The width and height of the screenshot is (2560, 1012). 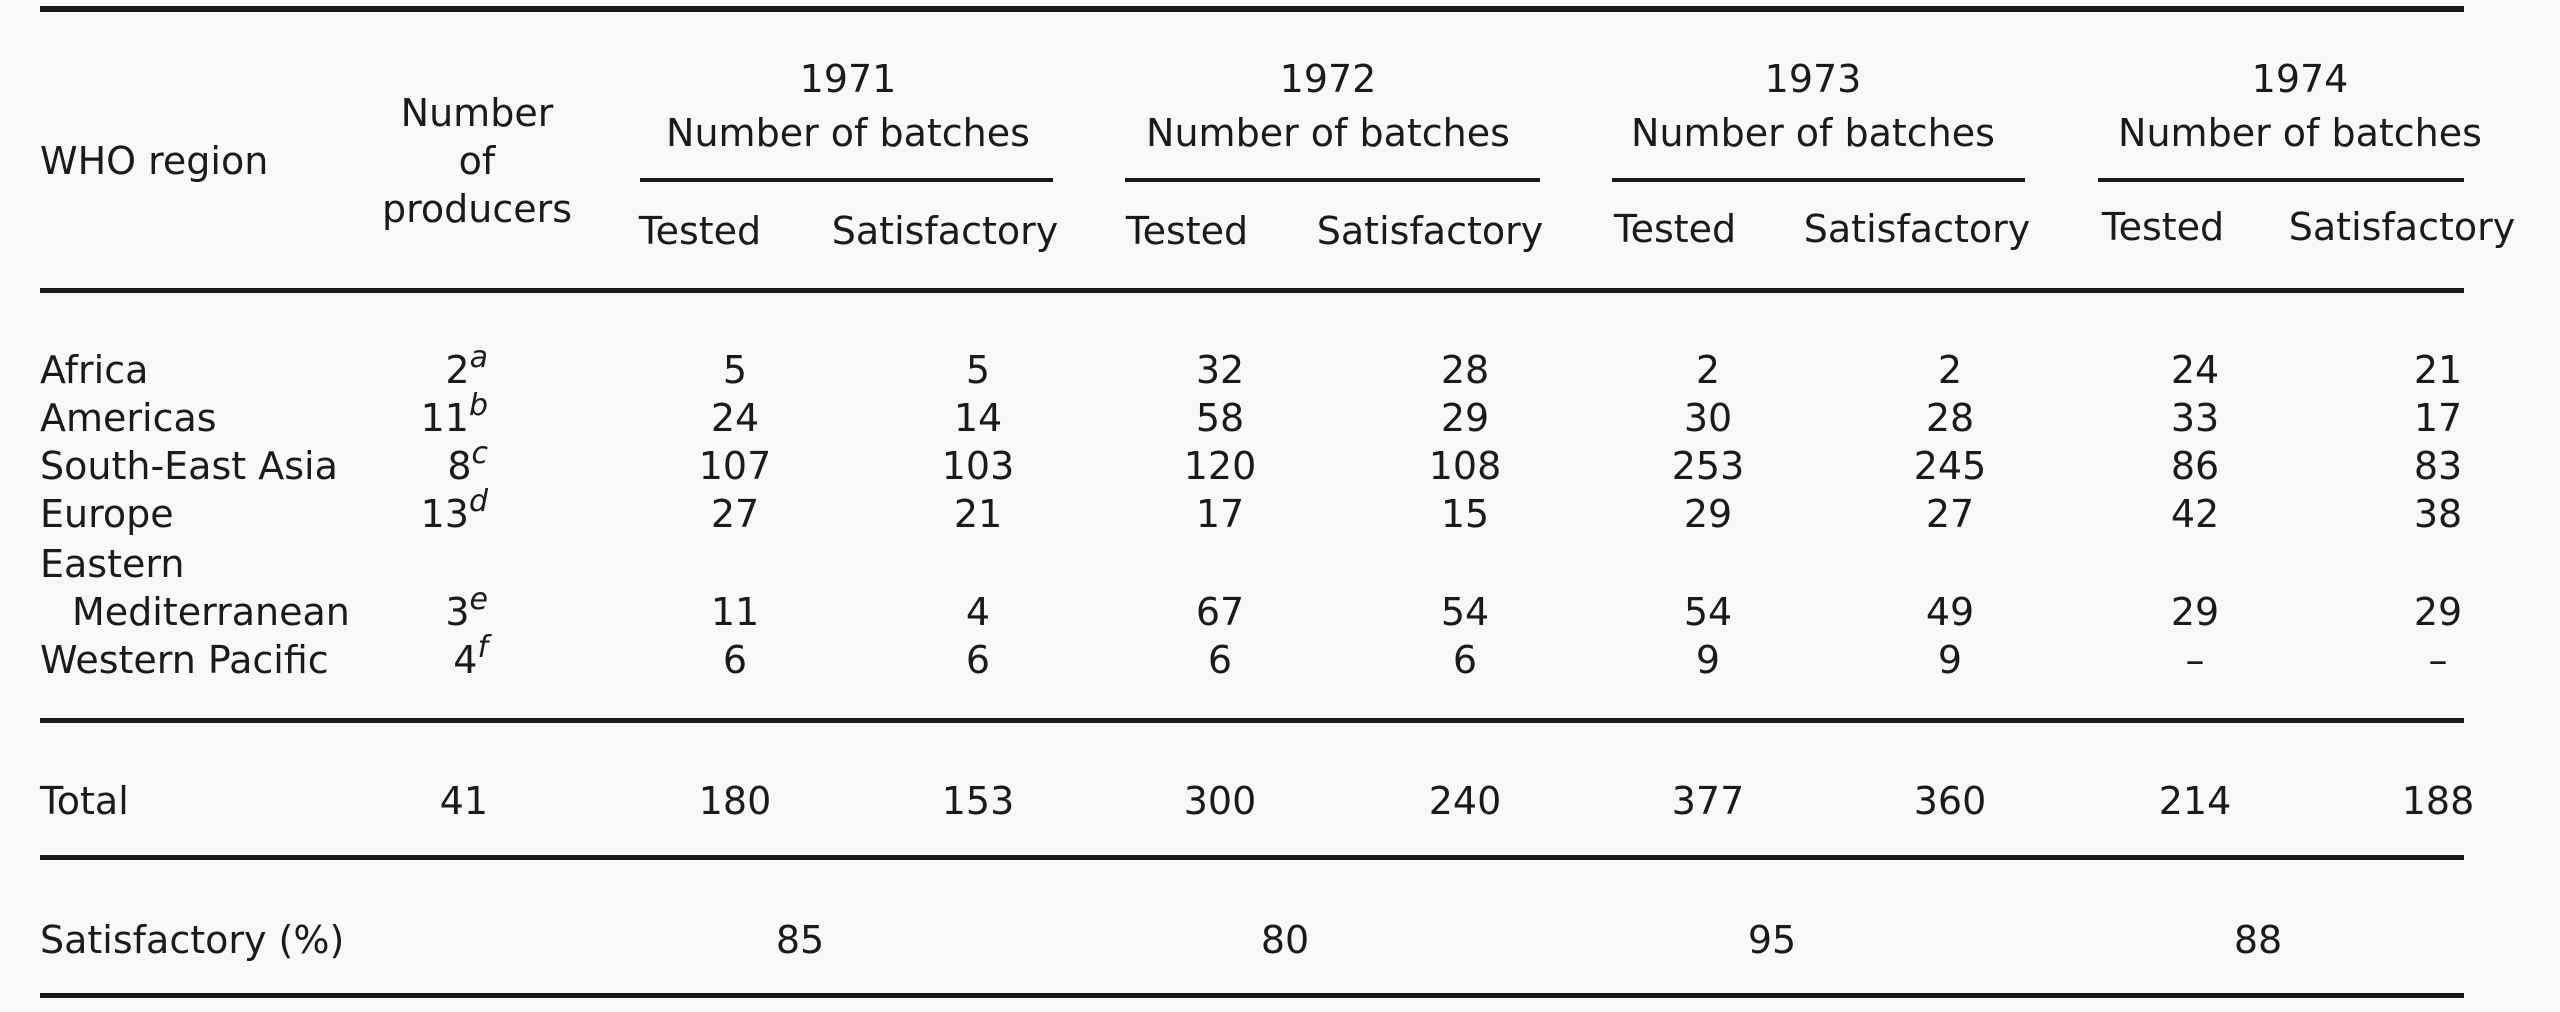 I want to click on satisfactory-rule, so click(x=1252, y=857).